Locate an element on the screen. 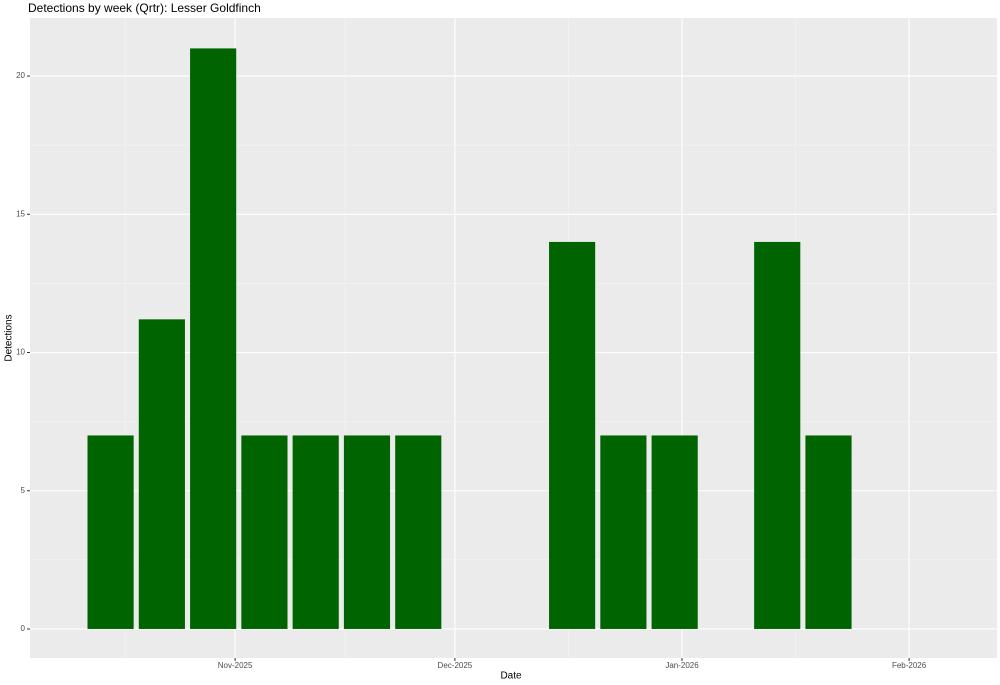 The height and width of the screenshot is (685, 1000). x-tick-label: Dec-2025 is located at coordinates (455, 665).